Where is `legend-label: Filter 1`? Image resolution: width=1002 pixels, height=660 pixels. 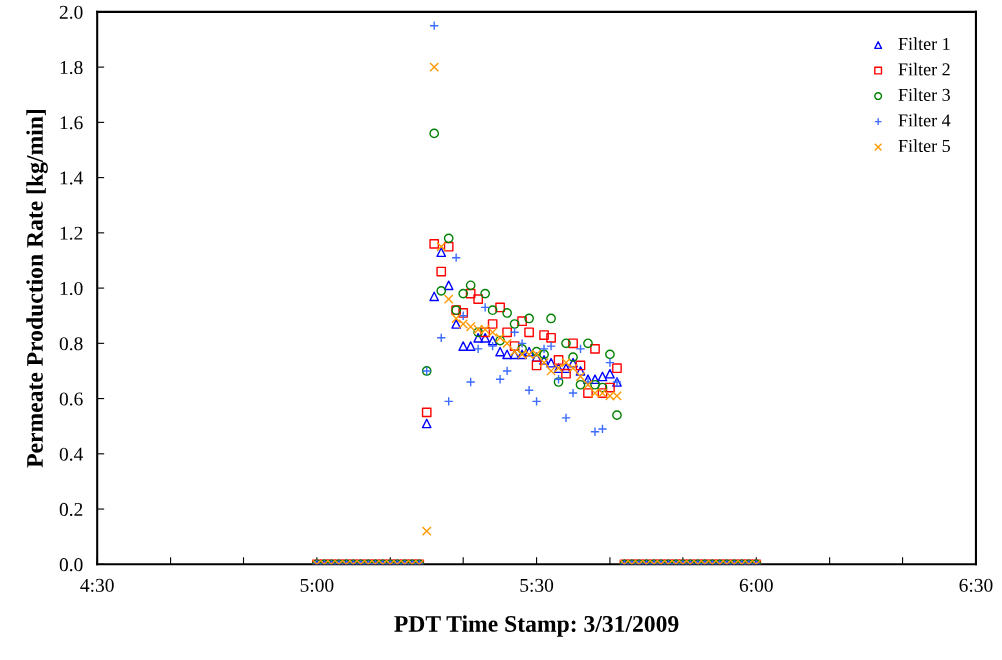
legend-label: Filter 1 is located at coordinates (924, 43).